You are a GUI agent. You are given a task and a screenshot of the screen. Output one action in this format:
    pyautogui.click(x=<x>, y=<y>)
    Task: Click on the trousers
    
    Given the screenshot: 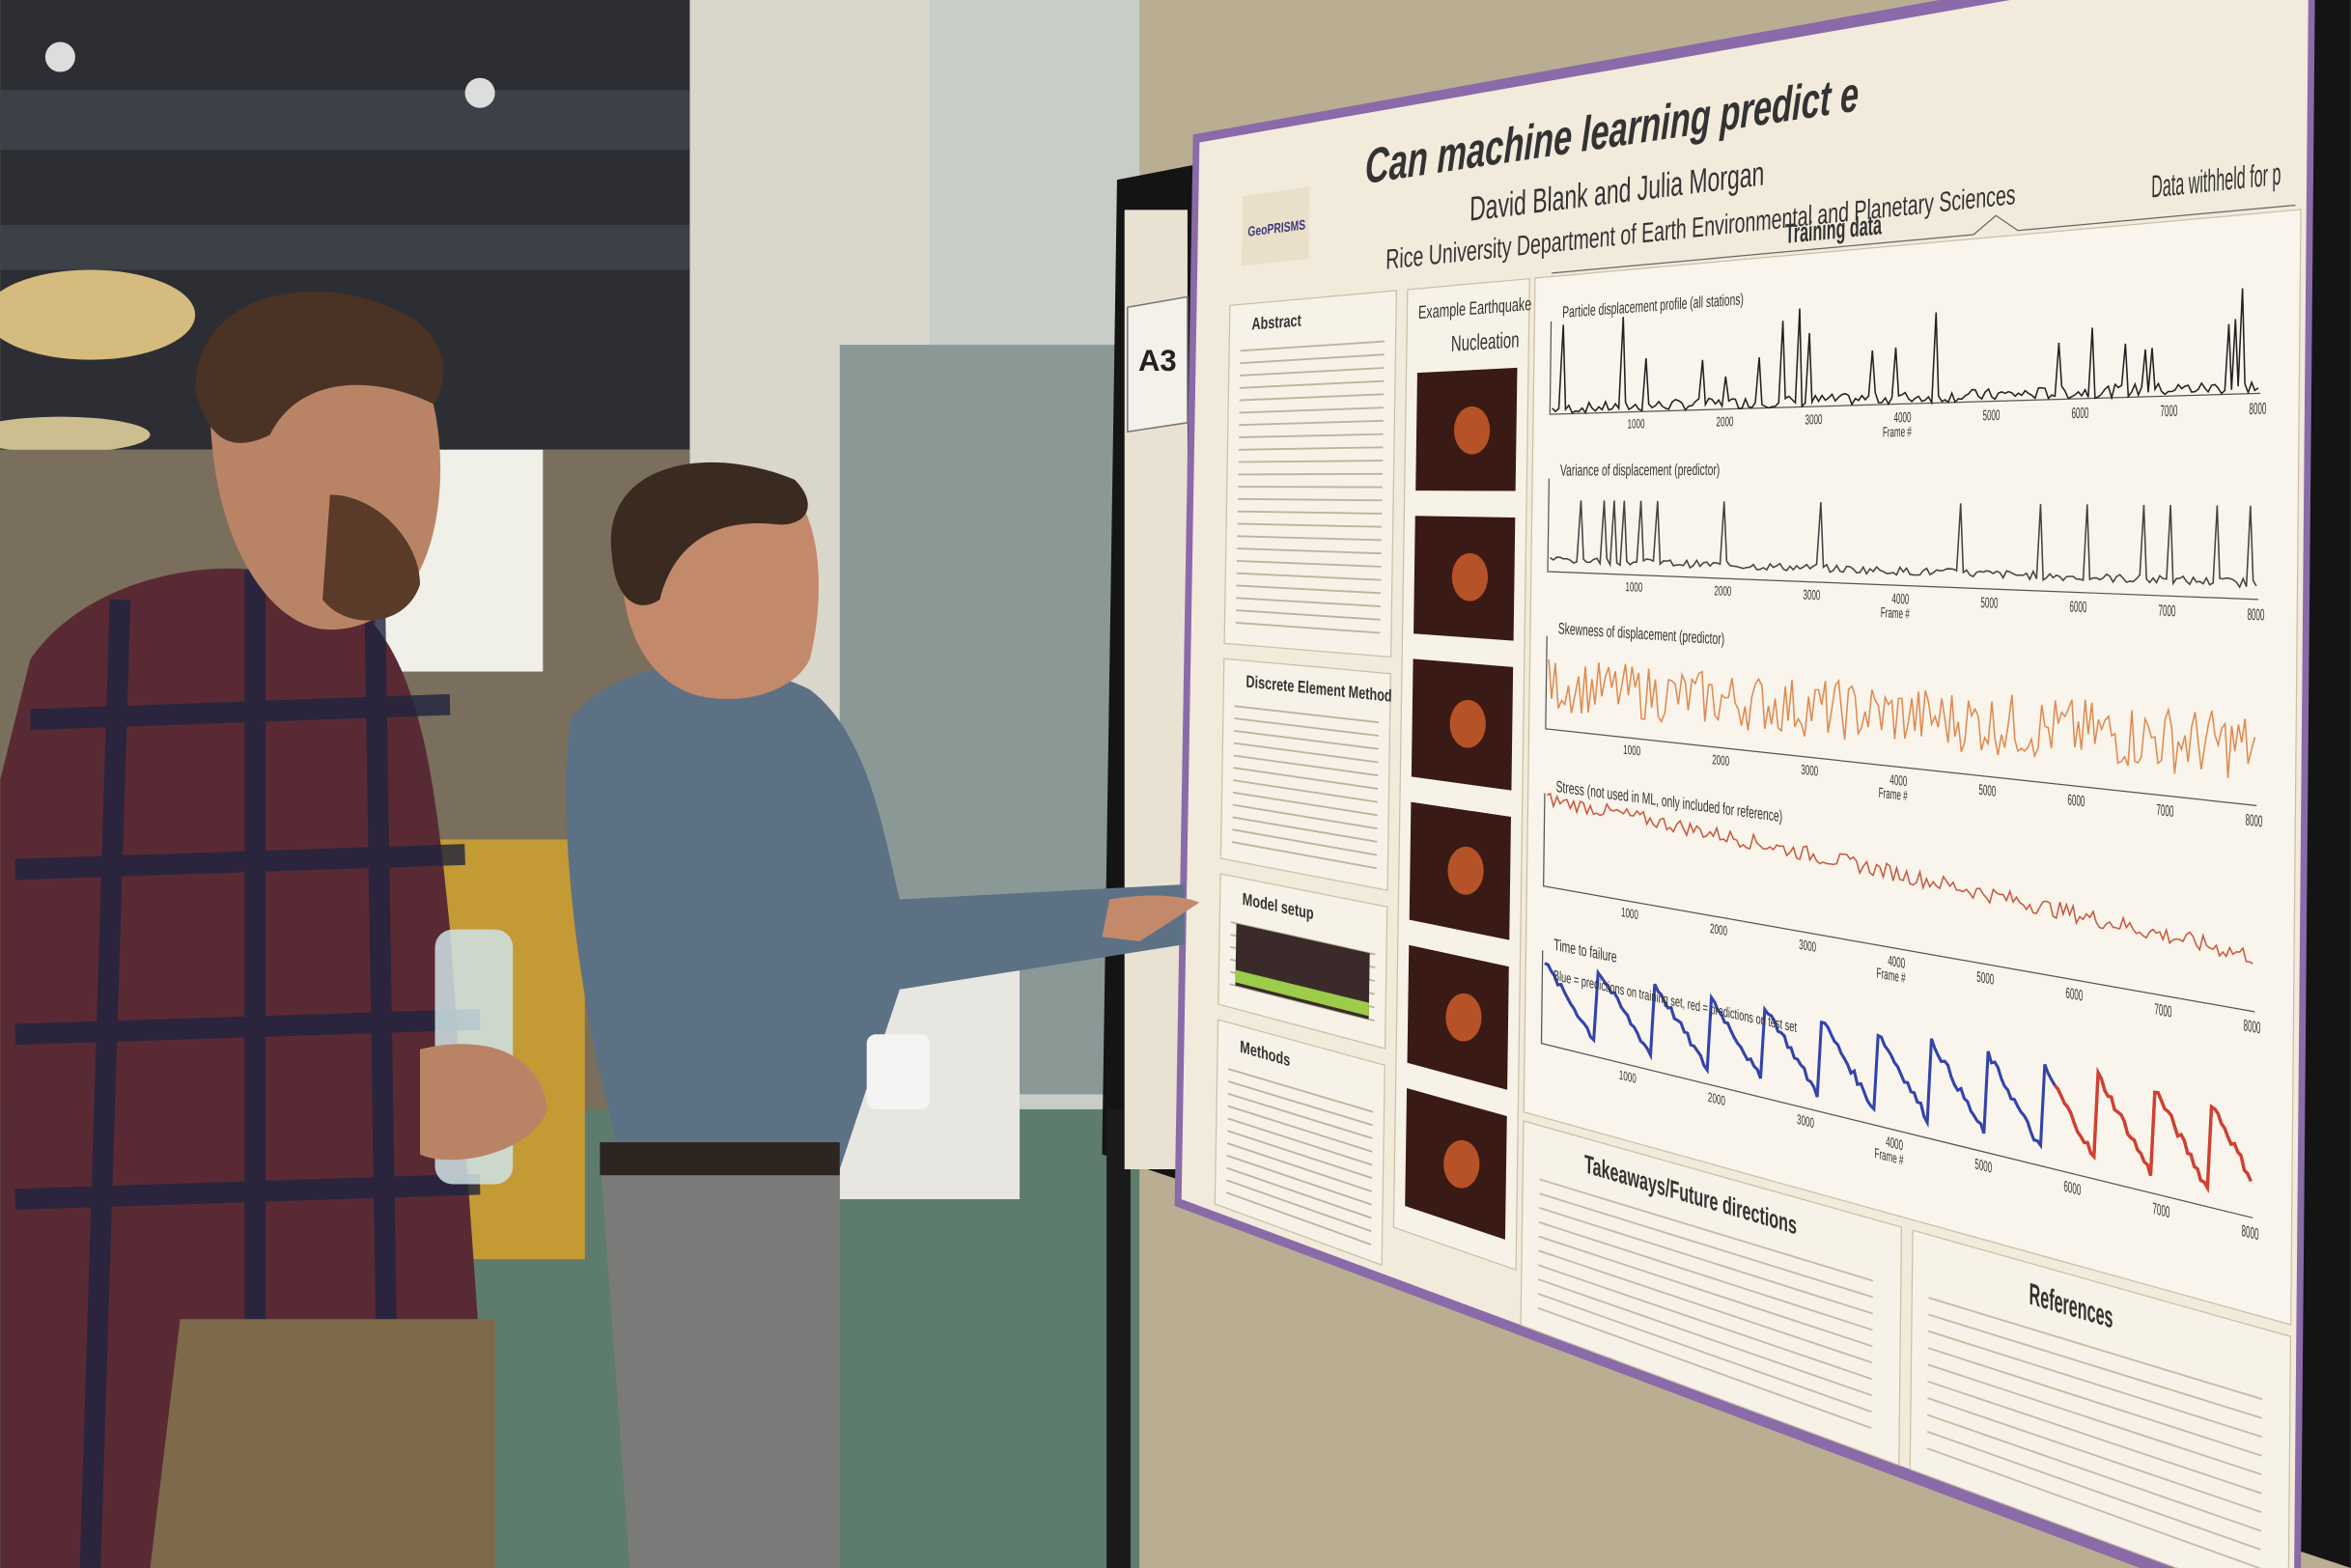 What is the action you would take?
    pyautogui.click(x=322, y=1444)
    